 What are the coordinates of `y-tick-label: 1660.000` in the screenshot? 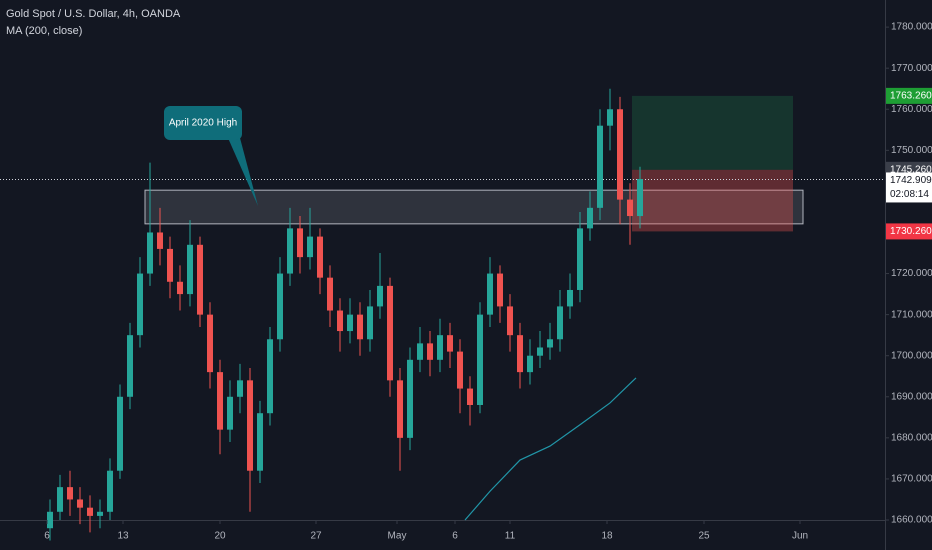 It's located at (911, 520).